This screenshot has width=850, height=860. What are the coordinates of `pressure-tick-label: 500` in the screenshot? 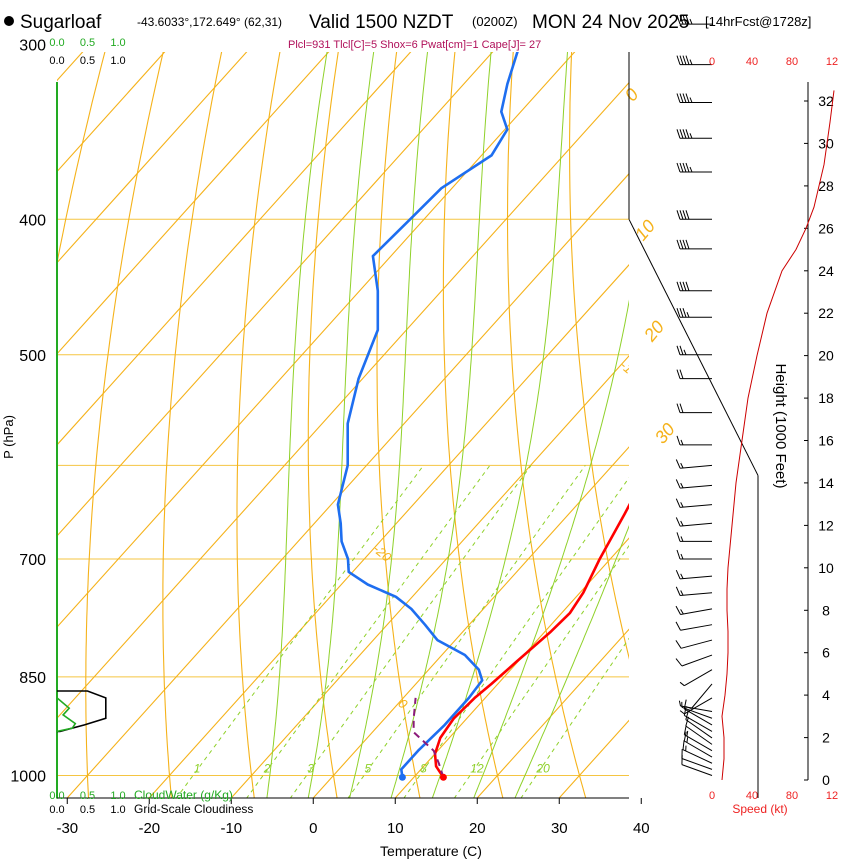 It's located at (32, 356).